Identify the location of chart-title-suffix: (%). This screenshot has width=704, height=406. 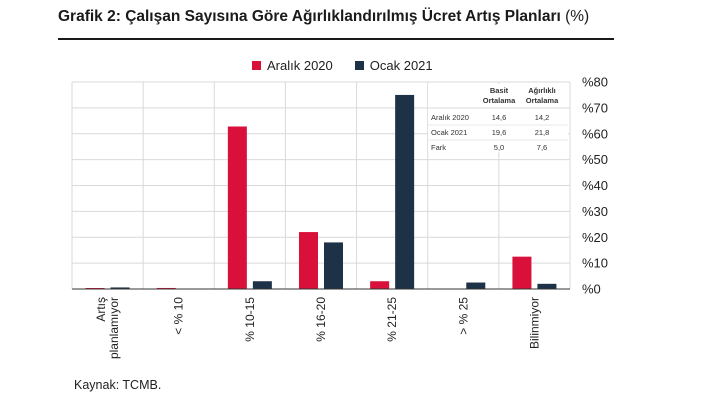
(577, 16).